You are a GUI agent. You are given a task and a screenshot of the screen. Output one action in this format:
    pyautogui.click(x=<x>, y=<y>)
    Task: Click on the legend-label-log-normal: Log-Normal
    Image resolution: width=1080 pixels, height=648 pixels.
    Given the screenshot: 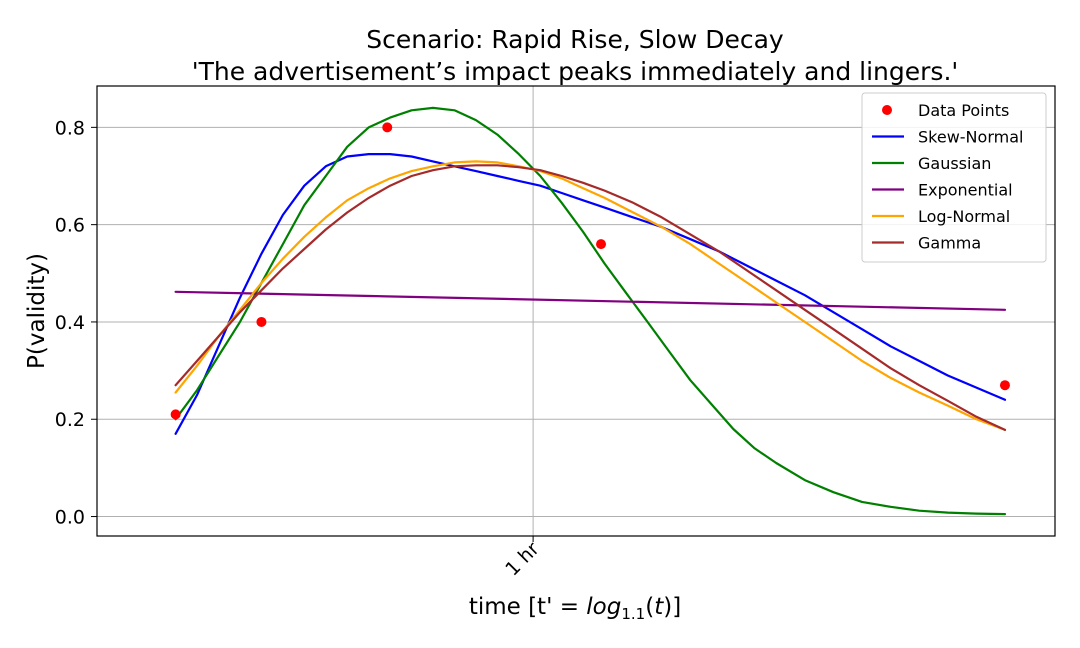 What is the action you would take?
    pyautogui.click(x=964, y=216)
    